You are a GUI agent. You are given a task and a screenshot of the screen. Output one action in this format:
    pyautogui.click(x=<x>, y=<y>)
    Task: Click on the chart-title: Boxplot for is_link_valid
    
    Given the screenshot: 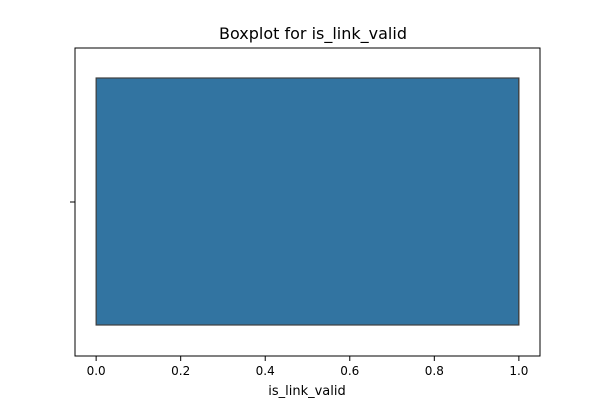 What is the action you would take?
    pyautogui.click(x=313, y=34)
    